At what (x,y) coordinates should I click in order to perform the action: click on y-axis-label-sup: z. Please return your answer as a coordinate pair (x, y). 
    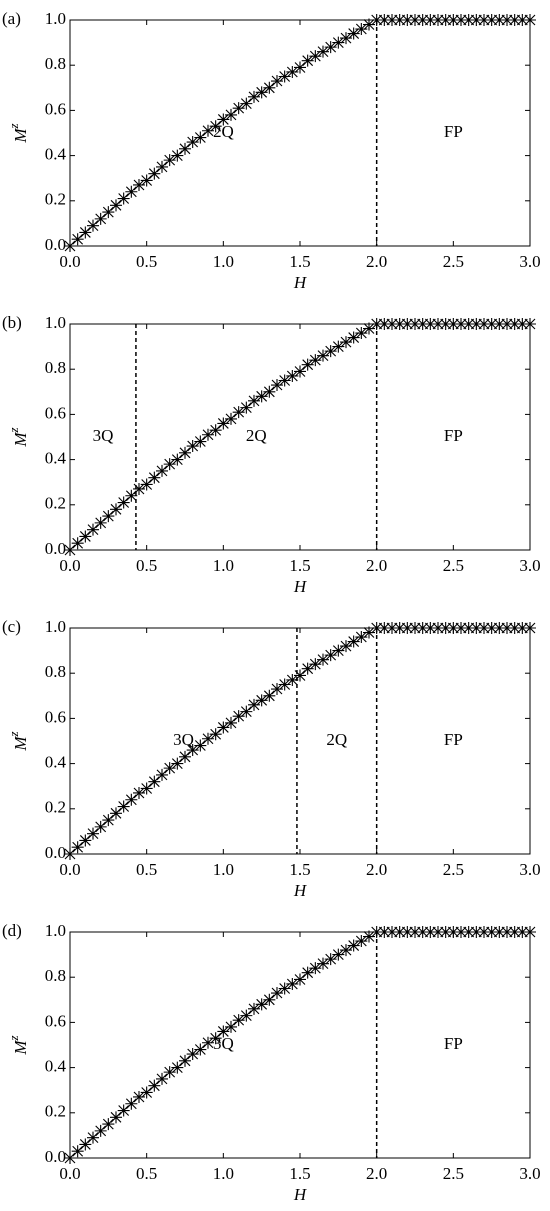
    Looking at the image, I should click on (13, 126).